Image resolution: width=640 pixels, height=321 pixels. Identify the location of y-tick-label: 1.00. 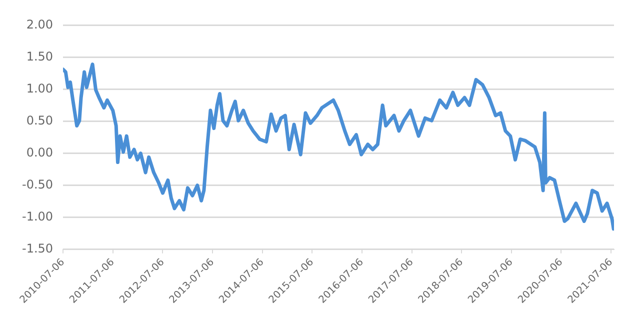
(40, 88).